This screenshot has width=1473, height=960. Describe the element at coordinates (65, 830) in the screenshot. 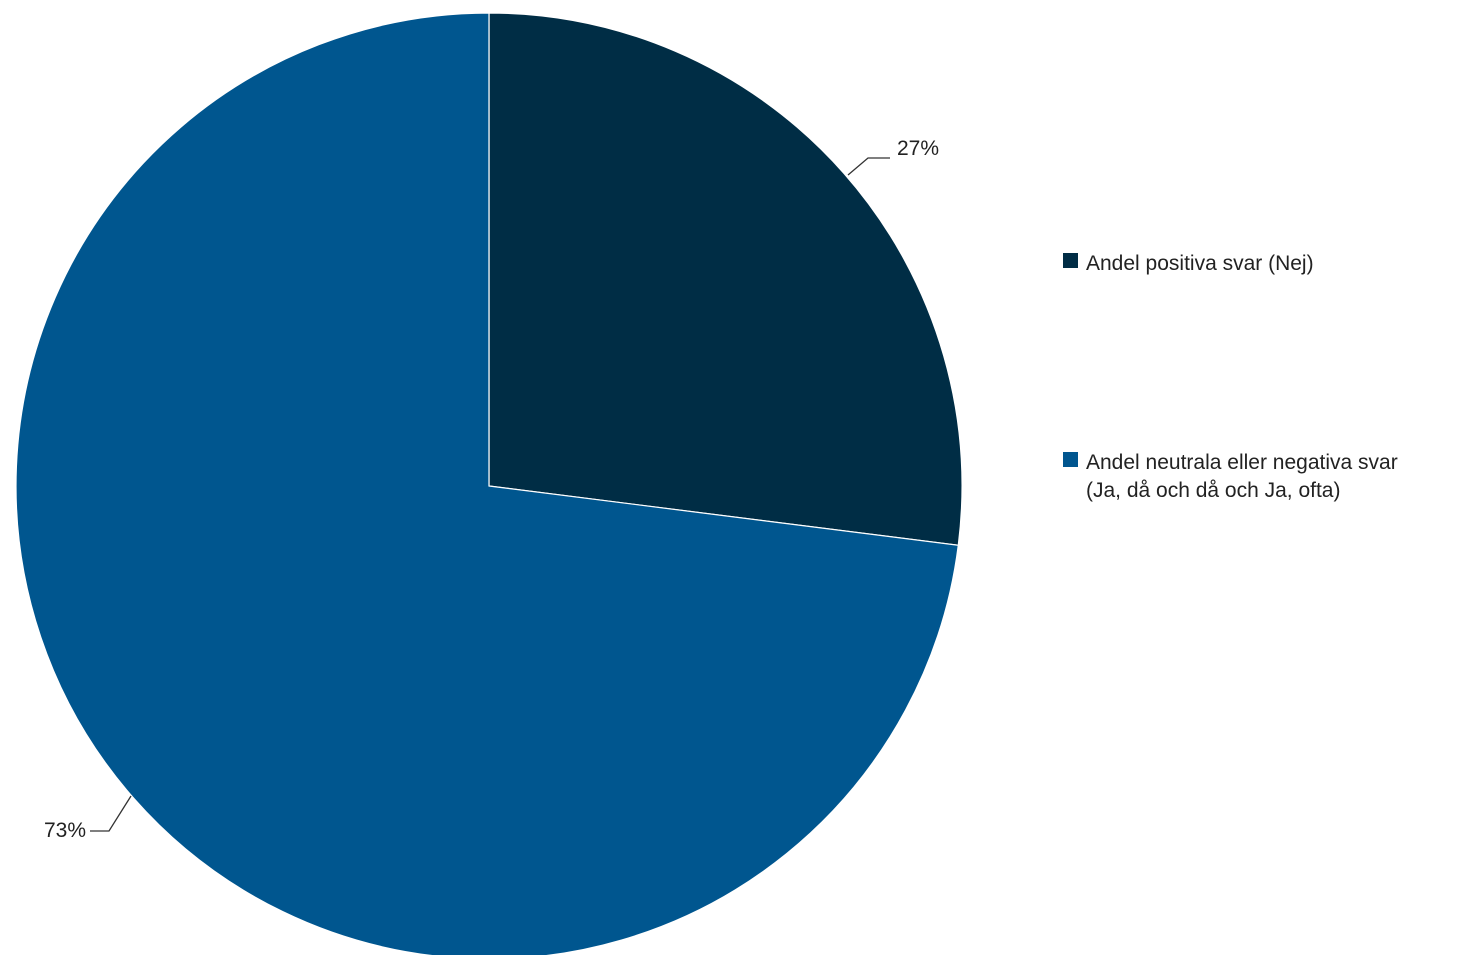

I see `data-label-2: 73%` at that location.